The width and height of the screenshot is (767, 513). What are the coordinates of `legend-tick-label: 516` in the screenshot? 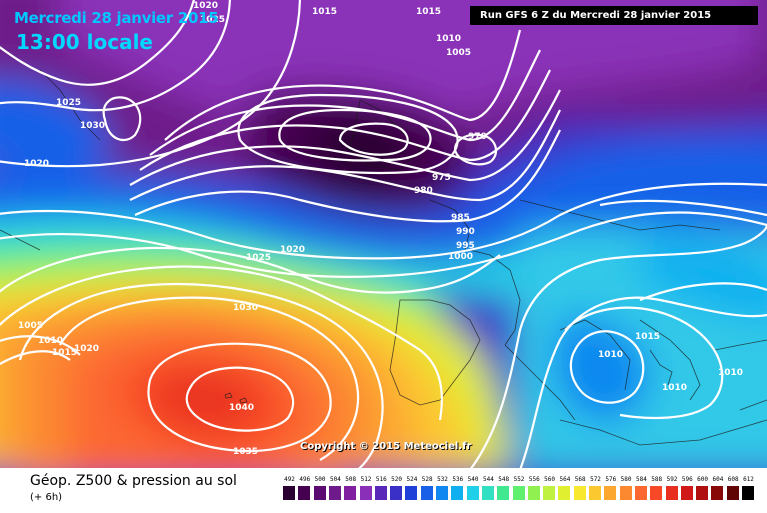 It's located at (381, 479).